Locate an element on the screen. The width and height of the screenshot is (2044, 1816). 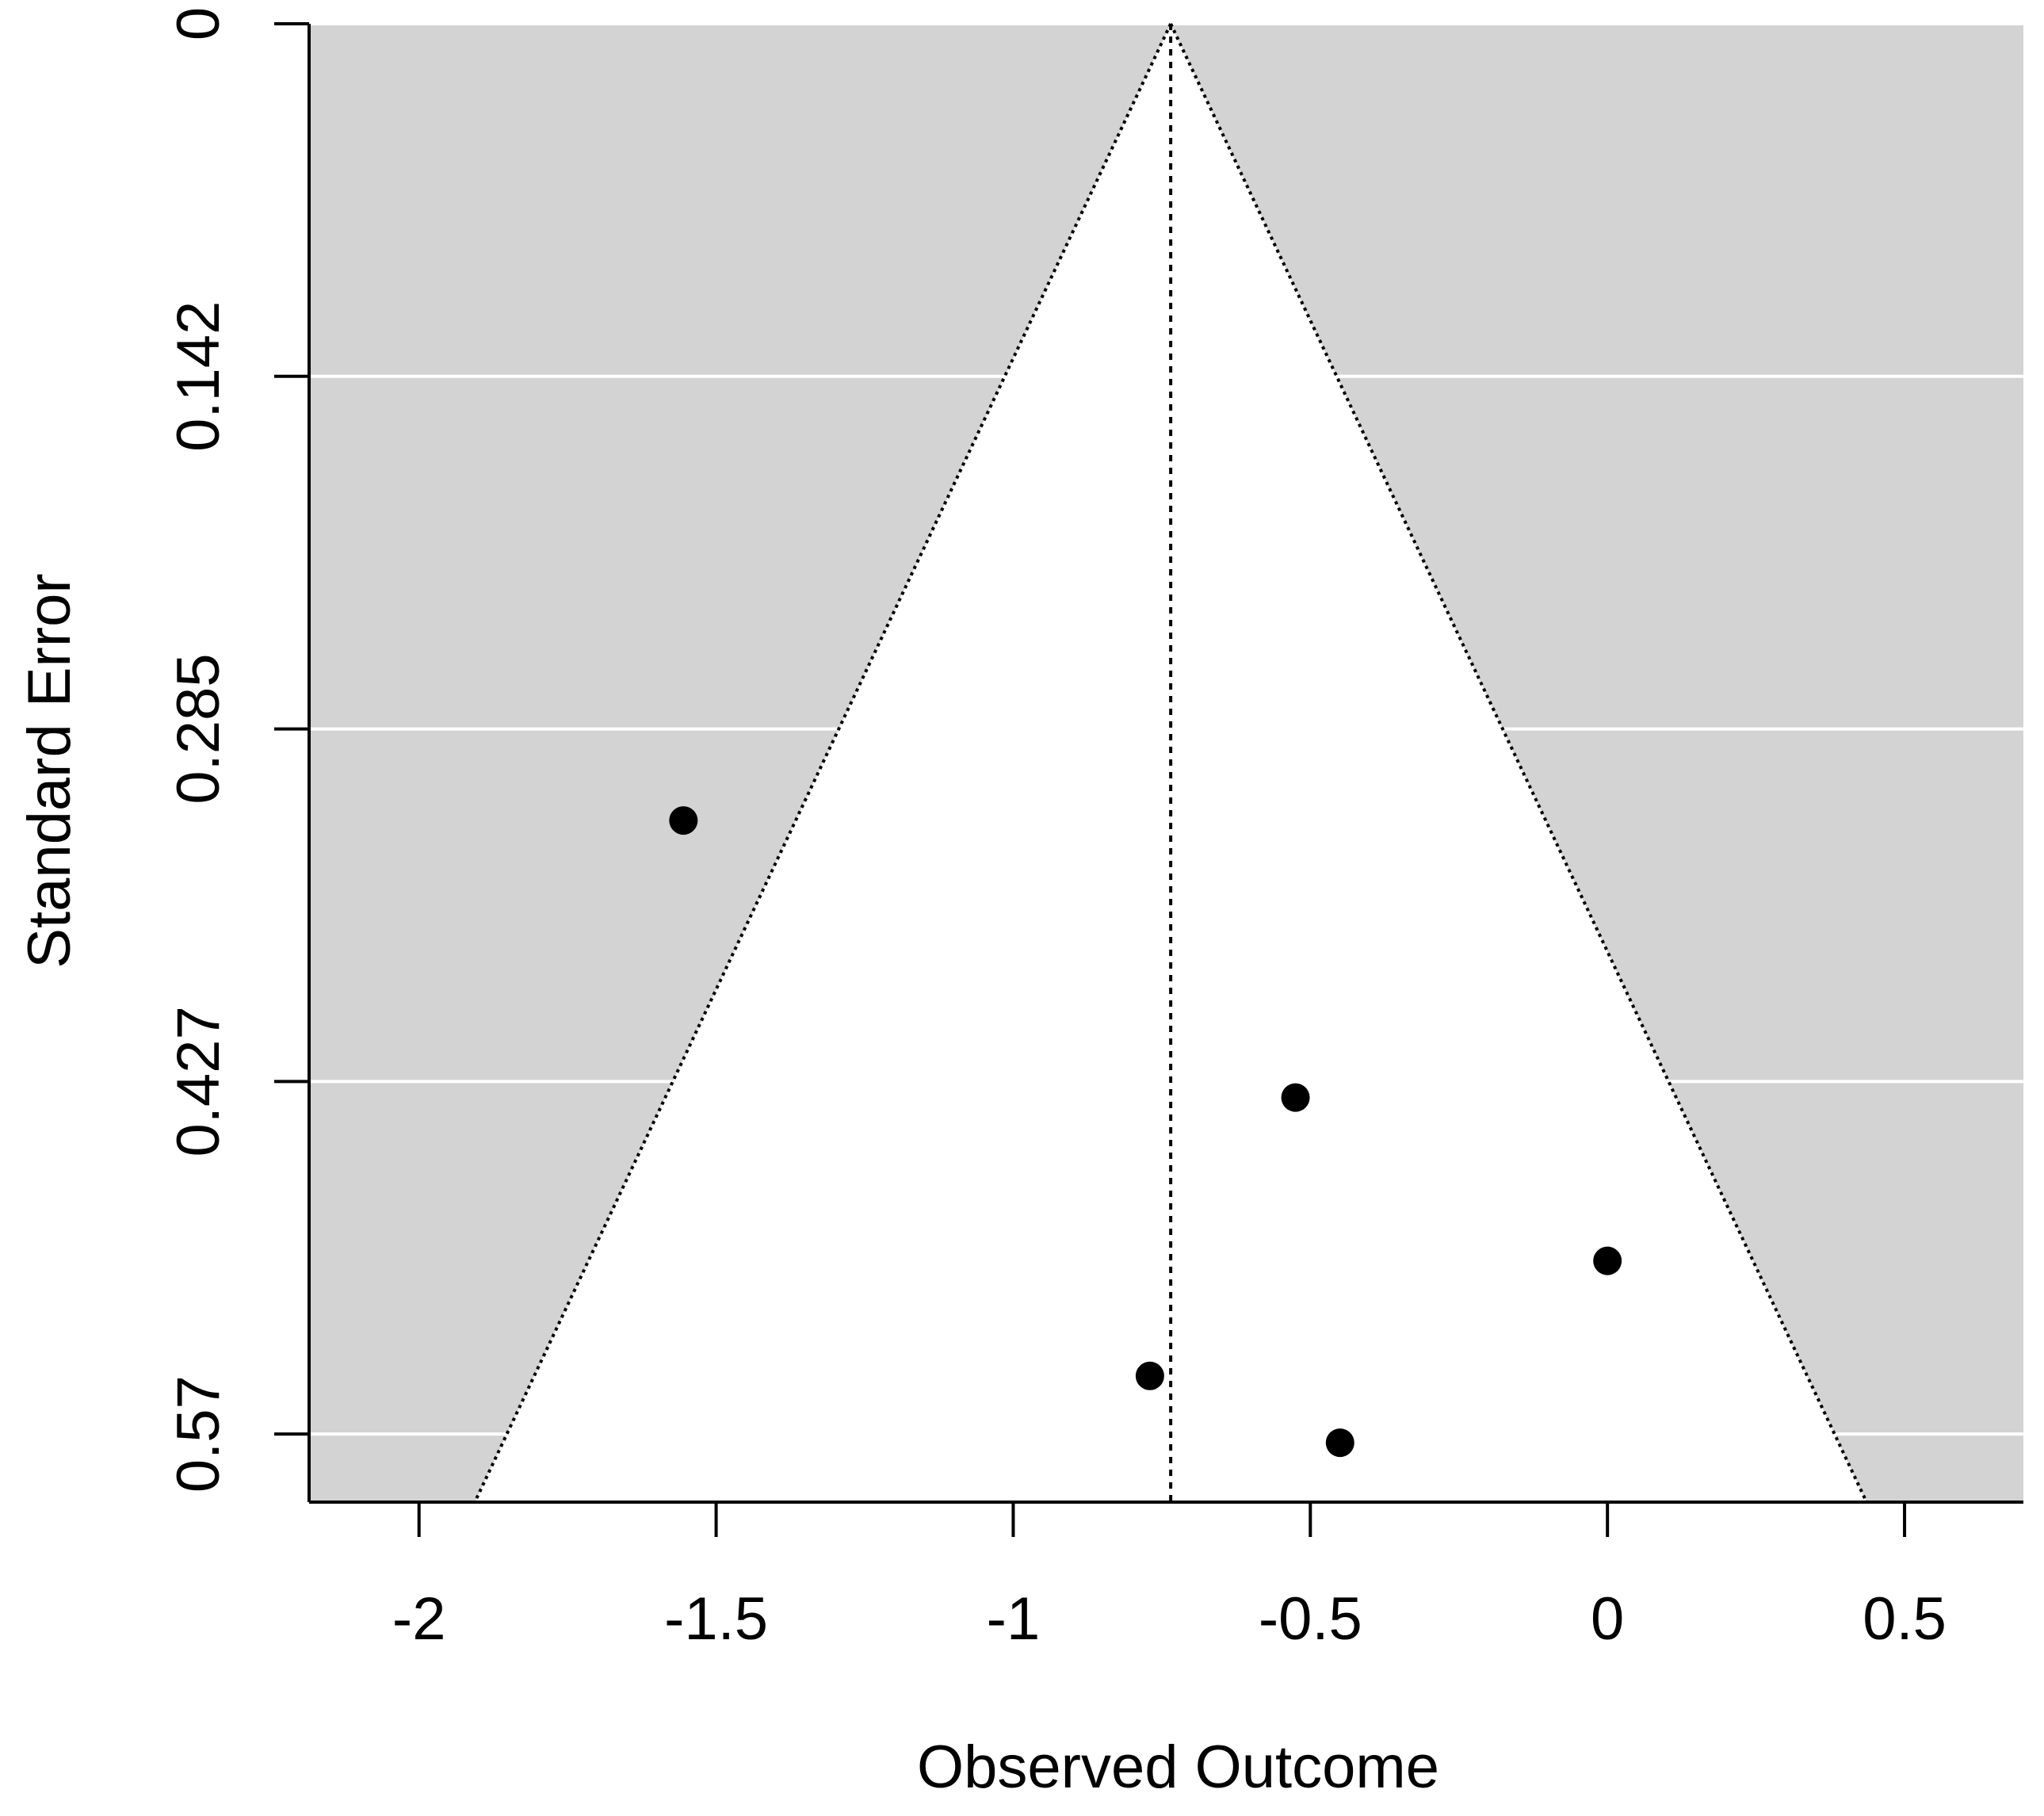
y-tick-label: 0.142 is located at coordinates (199, 376).